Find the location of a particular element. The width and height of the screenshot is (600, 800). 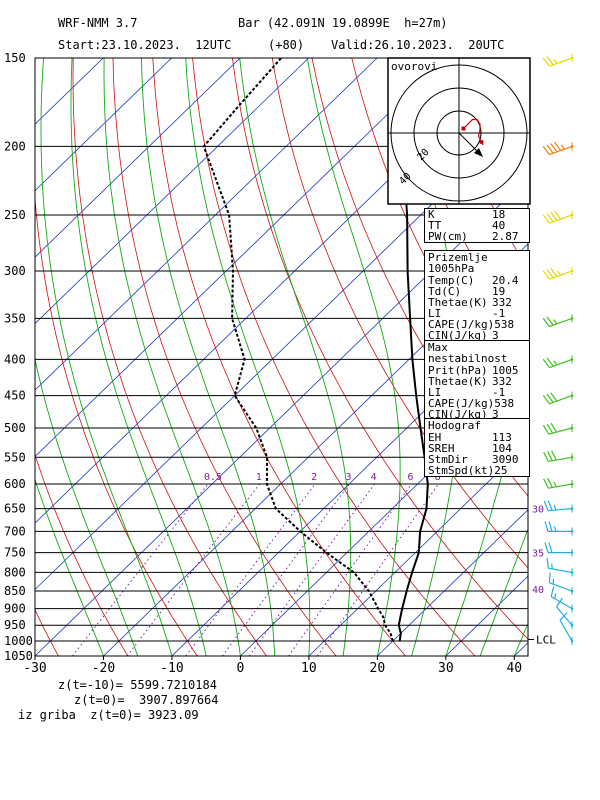

param-label: CAPE(J/kg) is located at coordinates (461, 324).